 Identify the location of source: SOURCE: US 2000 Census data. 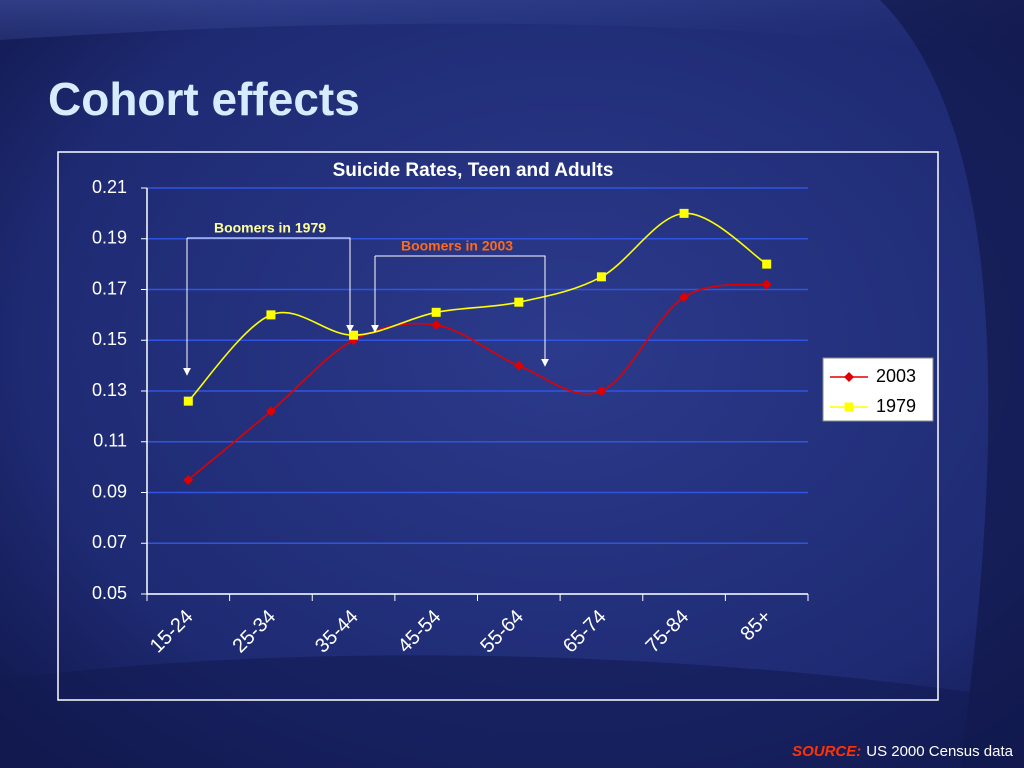
(903, 751).